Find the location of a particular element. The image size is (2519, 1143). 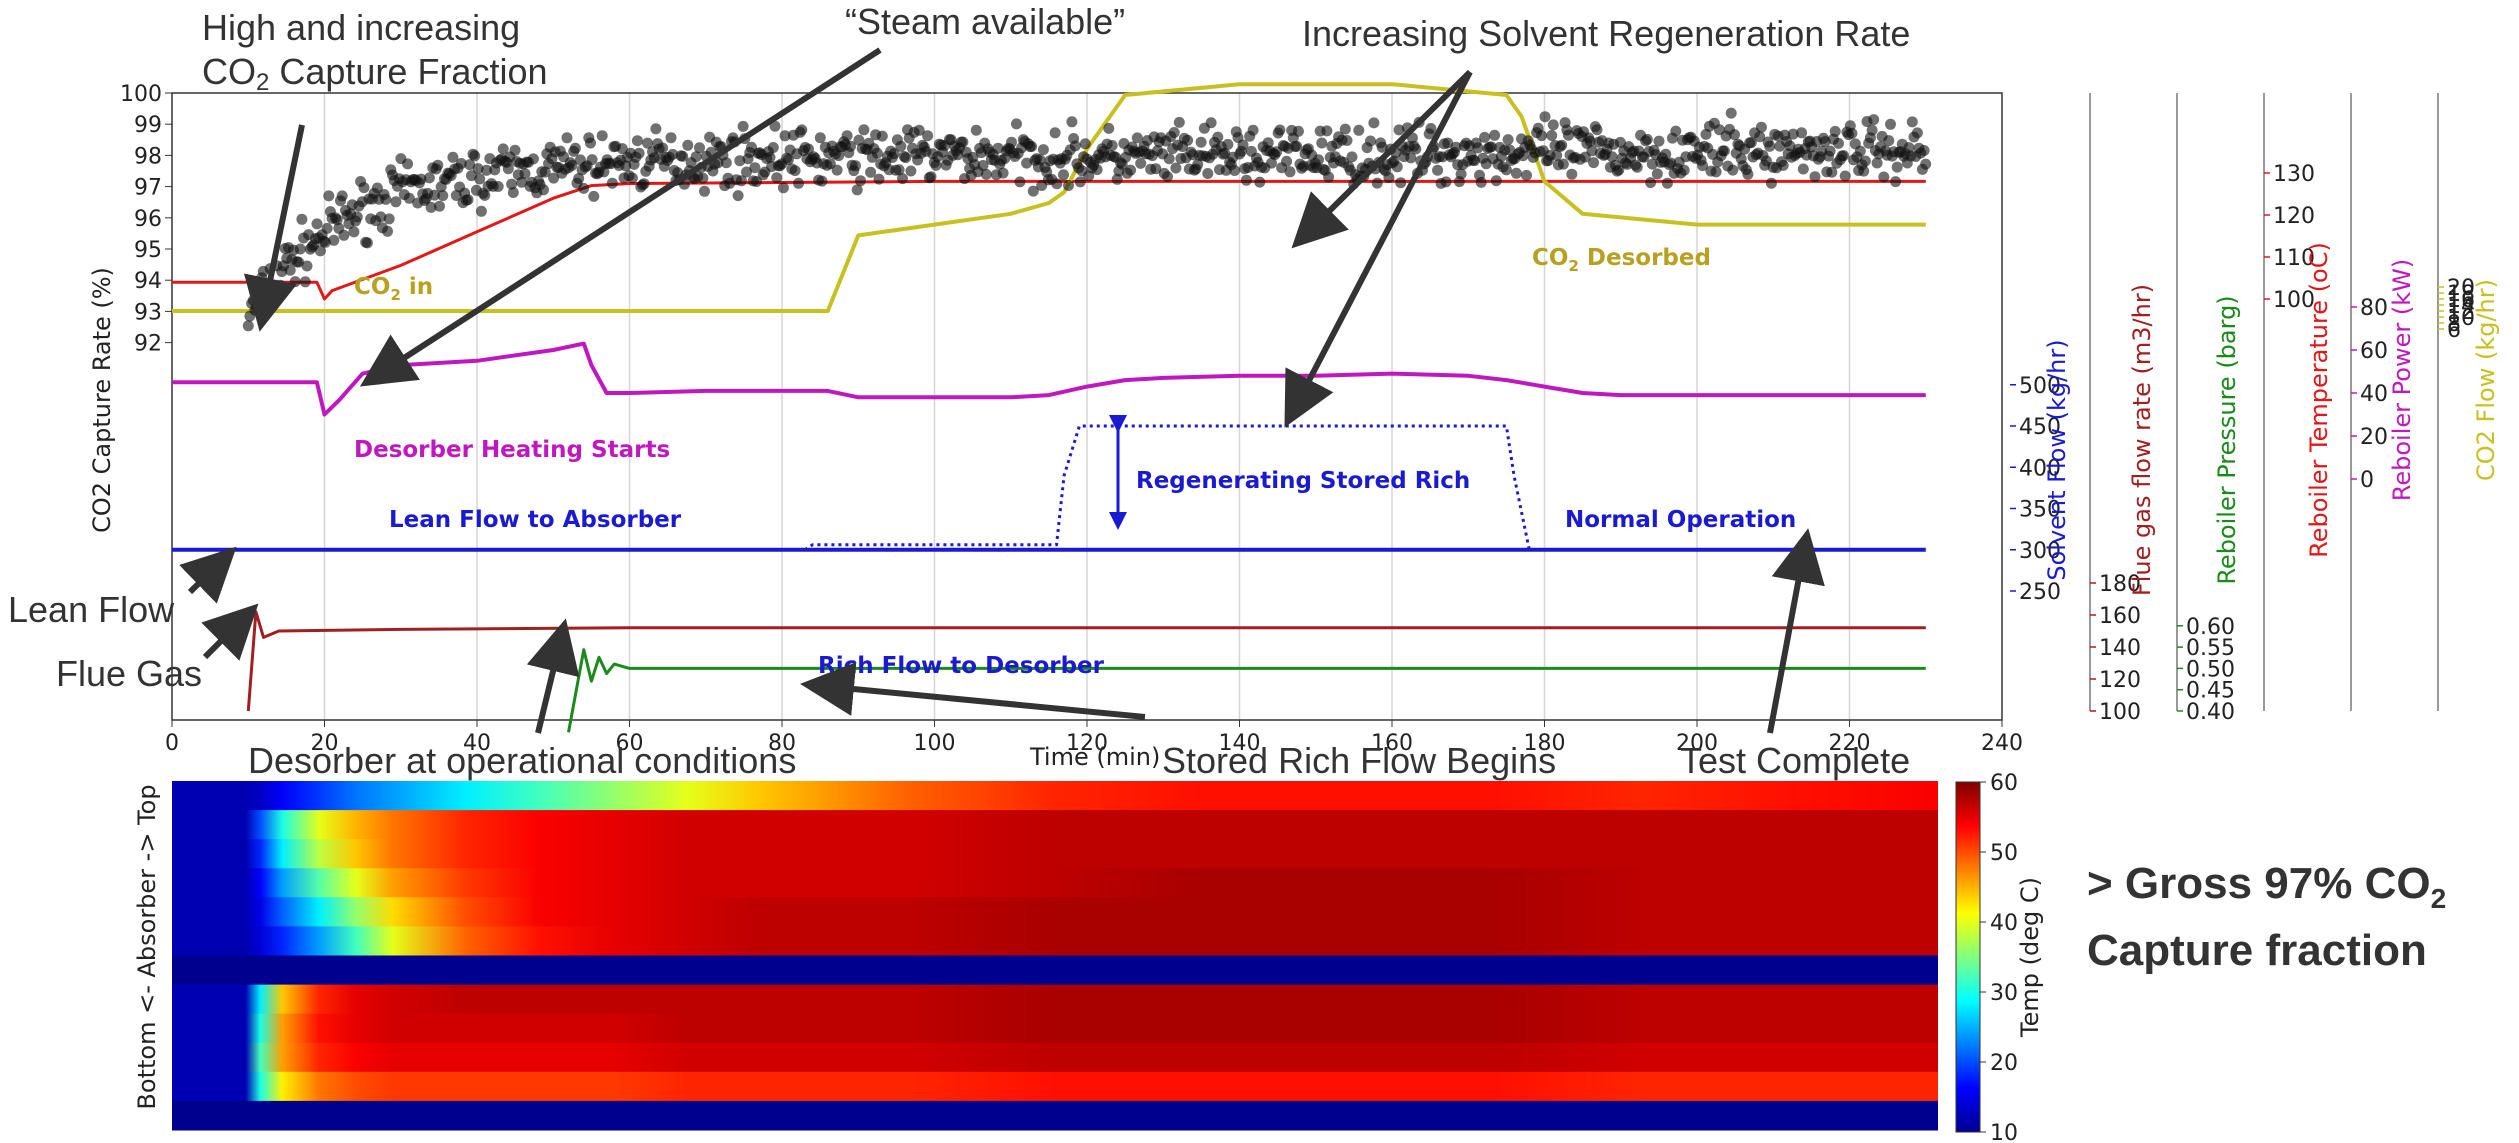

lean-to-absorber-label: Lean Flow to Absorber is located at coordinates (535, 520).